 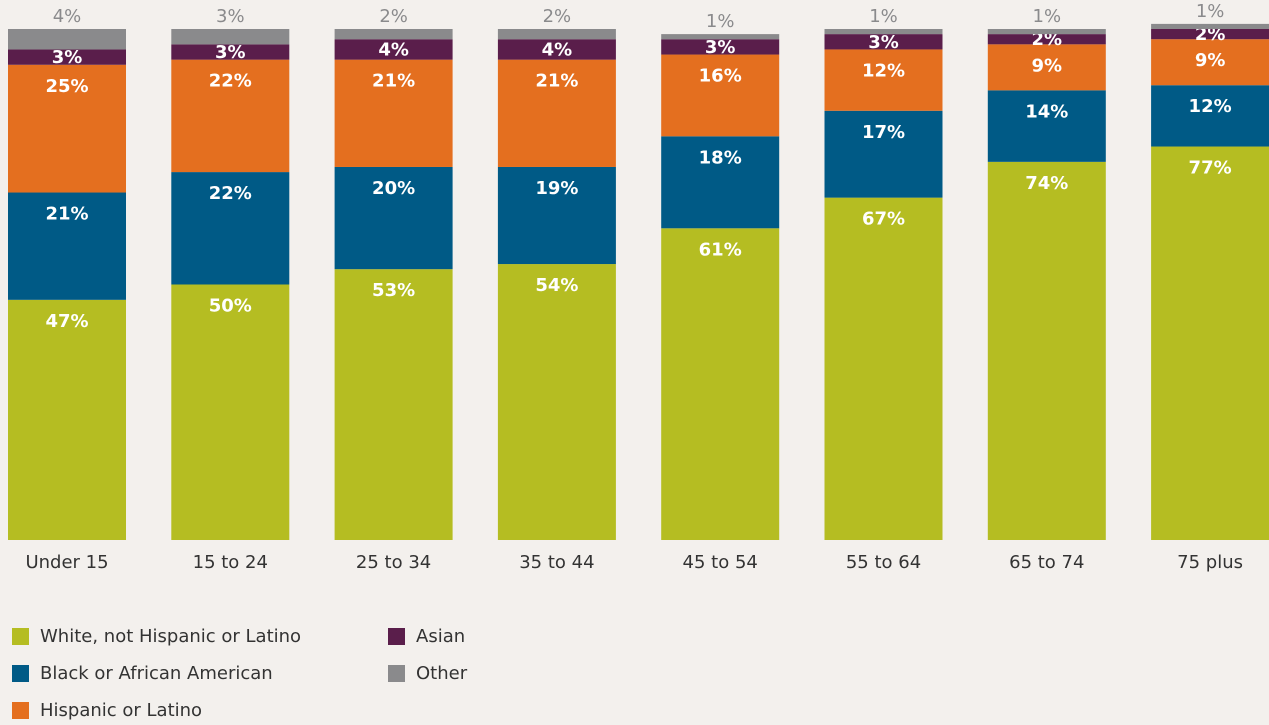 I want to click on data-label: 67%, so click(x=883, y=219).